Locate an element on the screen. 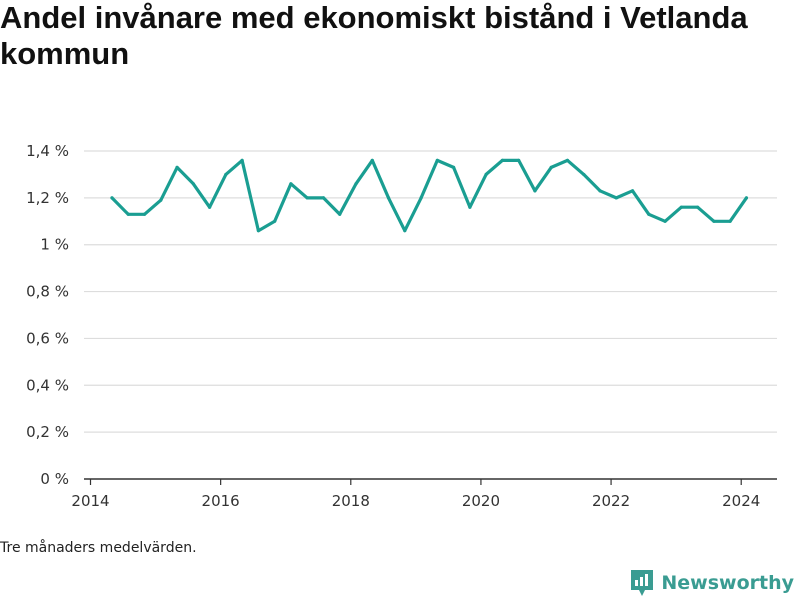 Image resolution: width=800 pixels, height=600 pixels. footnote: Tre månaders medelvärden. is located at coordinates (98, 548).